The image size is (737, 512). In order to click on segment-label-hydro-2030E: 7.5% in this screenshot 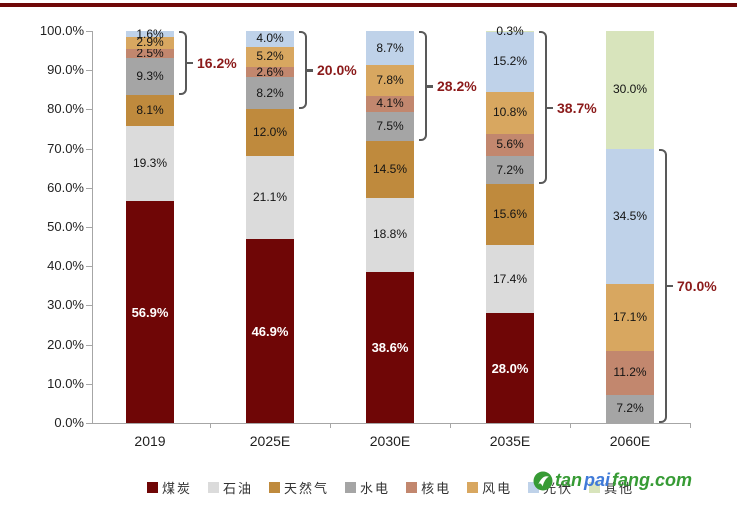, I will do `click(390, 125)`.